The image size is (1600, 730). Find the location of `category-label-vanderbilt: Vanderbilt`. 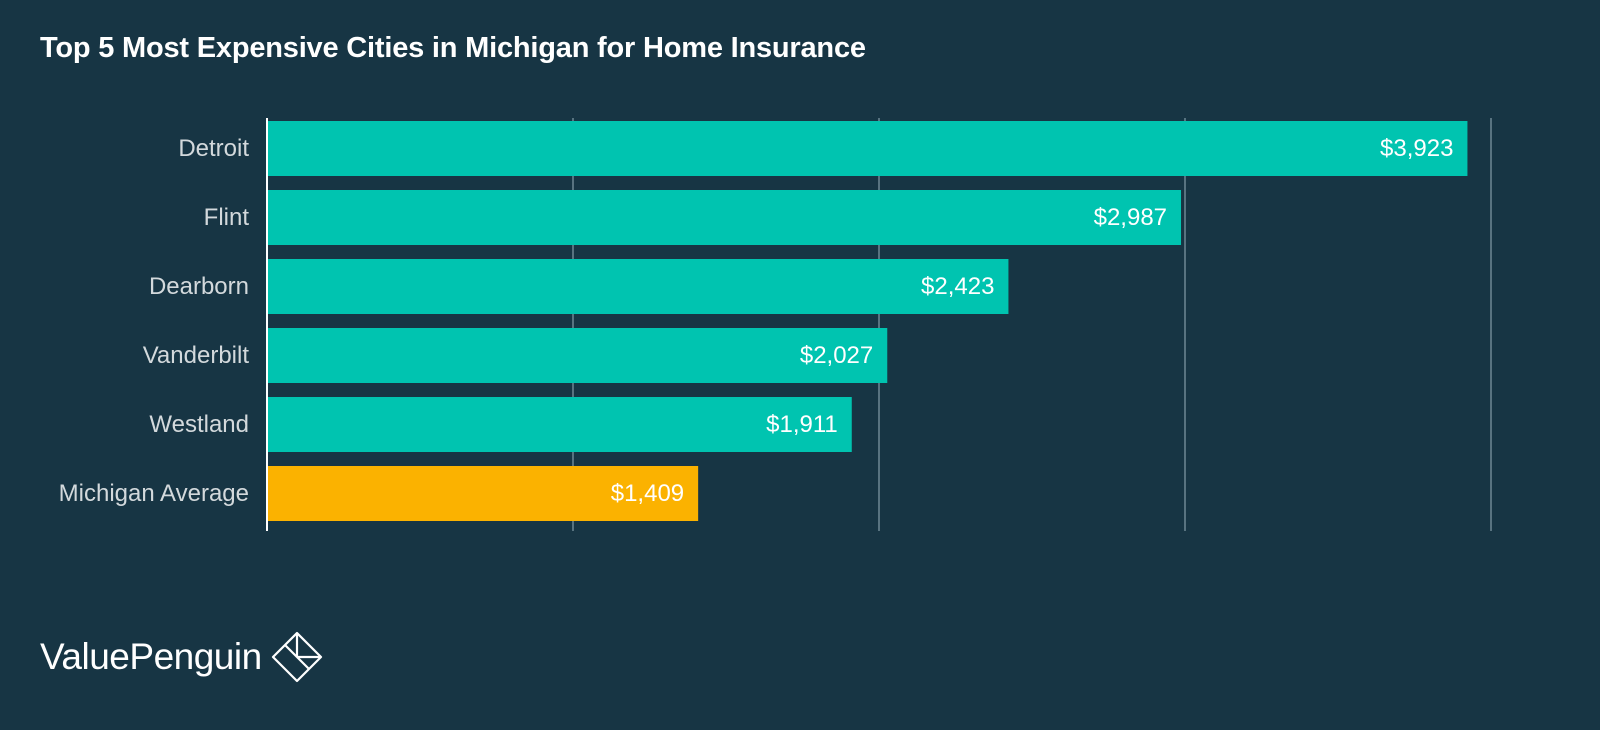

category-label-vanderbilt: Vanderbilt is located at coordinates (196, 355).